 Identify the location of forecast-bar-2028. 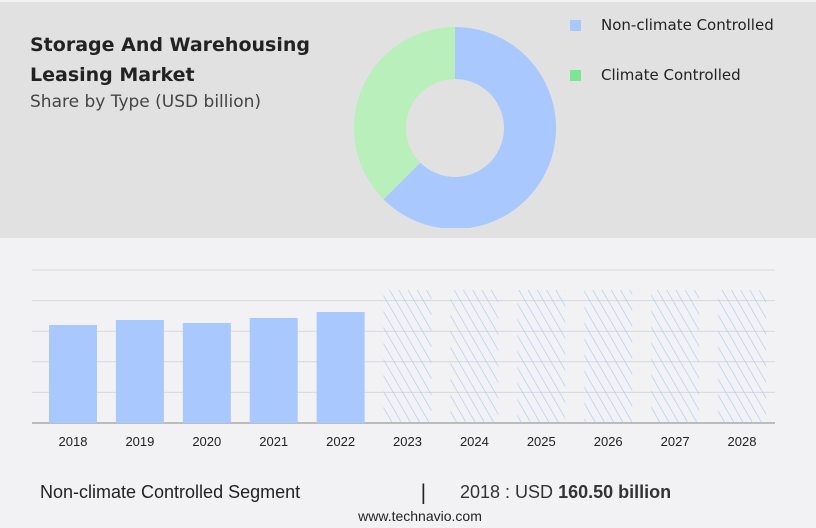
(742, 356).